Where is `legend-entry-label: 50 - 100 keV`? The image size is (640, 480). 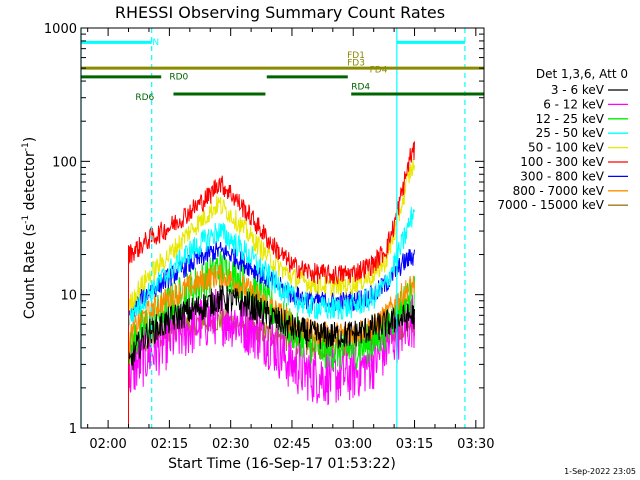 legend-entry-label: 50 - 100 keV is located at coordinates (566, 148).